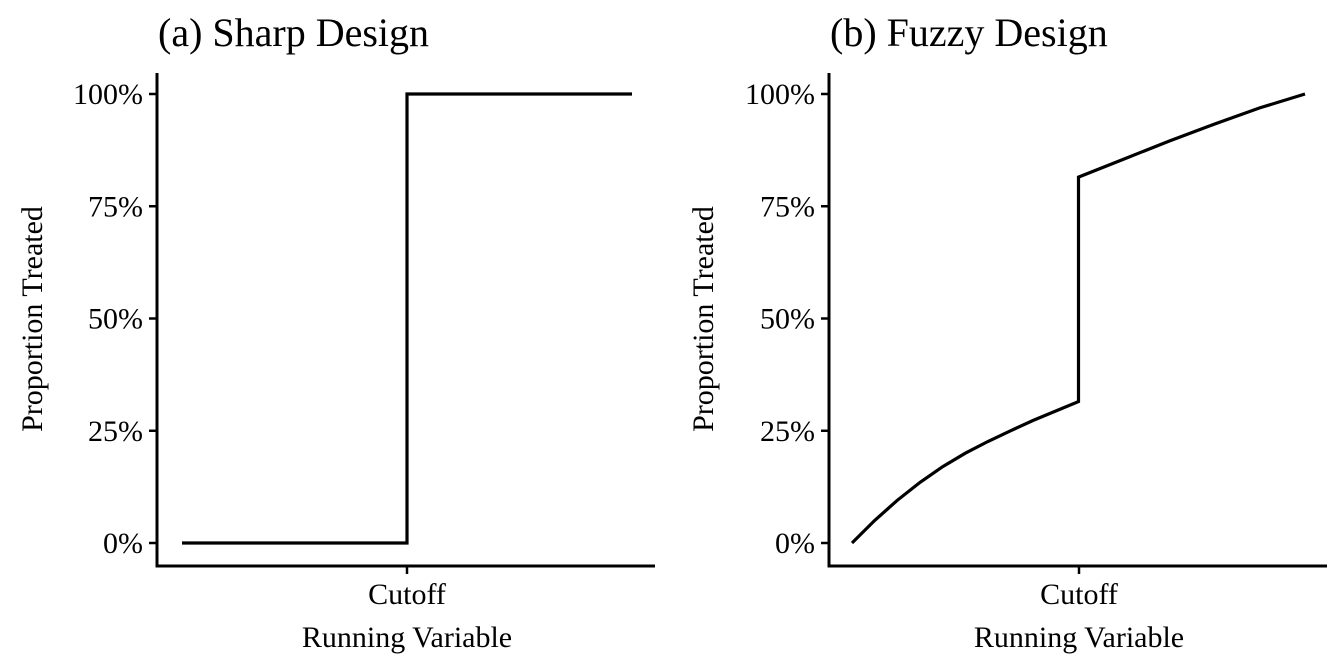  What do you see at coordinates (293, 32) in the screenshot?
I see `chart-title: (a) Sharp Design` at bounding box center [293, 32].